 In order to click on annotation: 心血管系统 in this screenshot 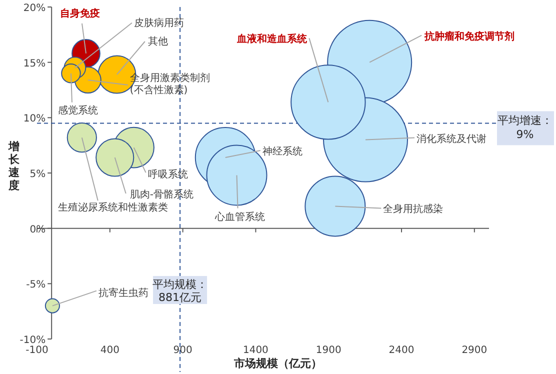, I will do `click(239, 217)`.